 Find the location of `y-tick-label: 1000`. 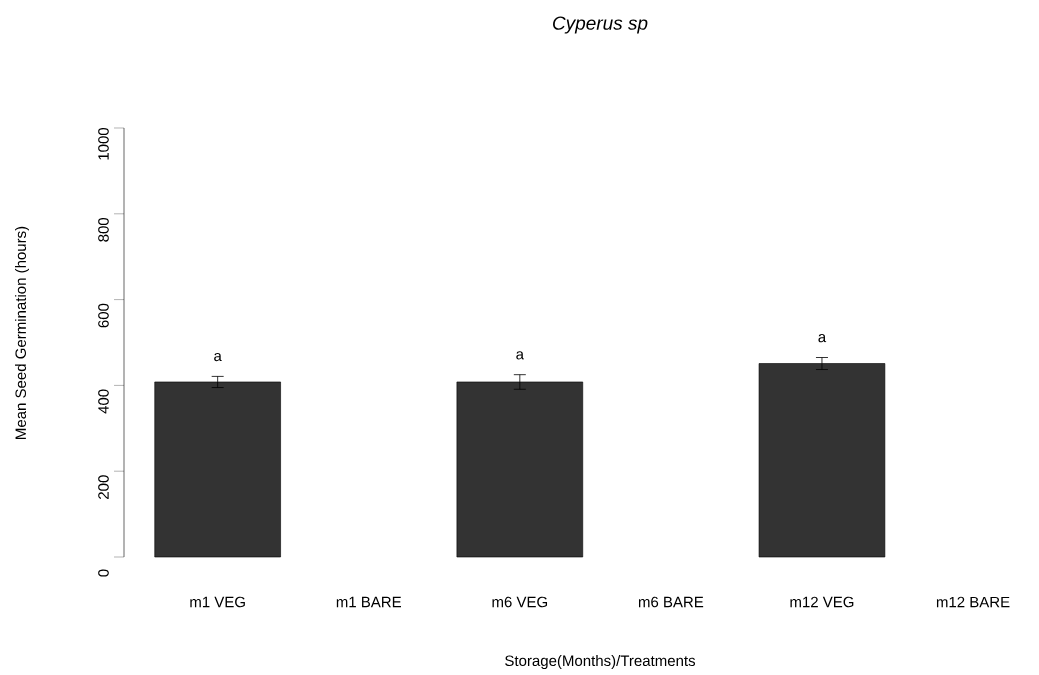

y-tick-label: 1000 is located at coordinates (103, 143).